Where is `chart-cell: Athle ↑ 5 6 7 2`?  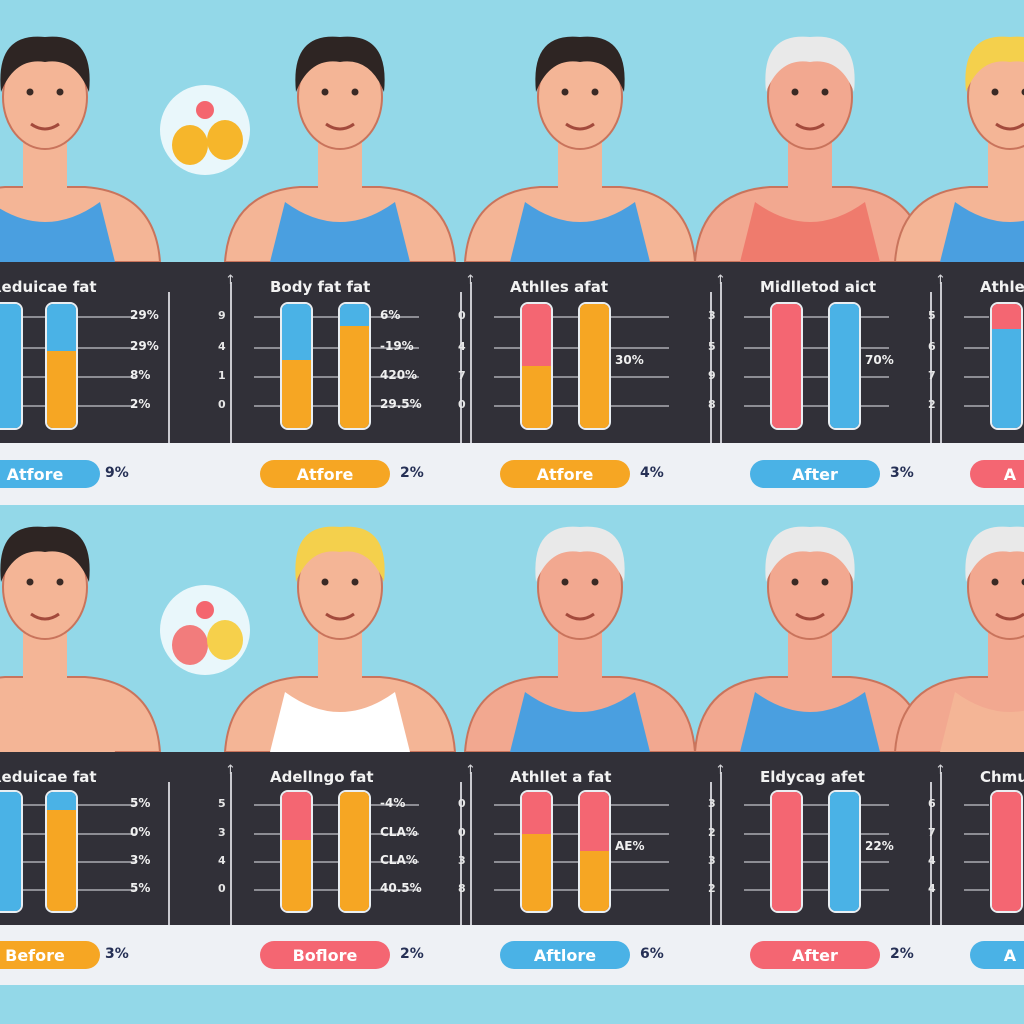
chart-cell: Athle ↑ 5 6 7 2 is located at coordinates (976, 352).